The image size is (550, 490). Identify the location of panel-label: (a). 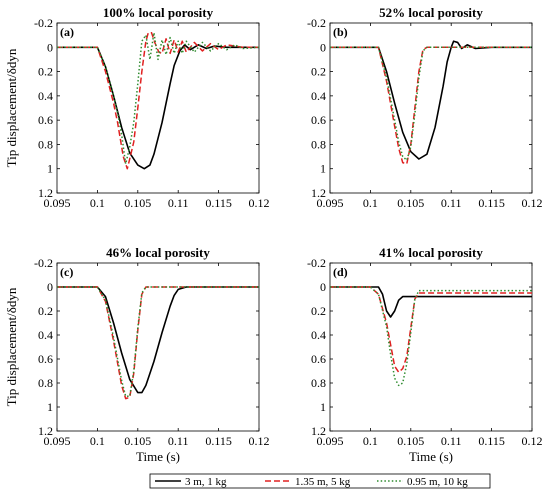
(67, 32).